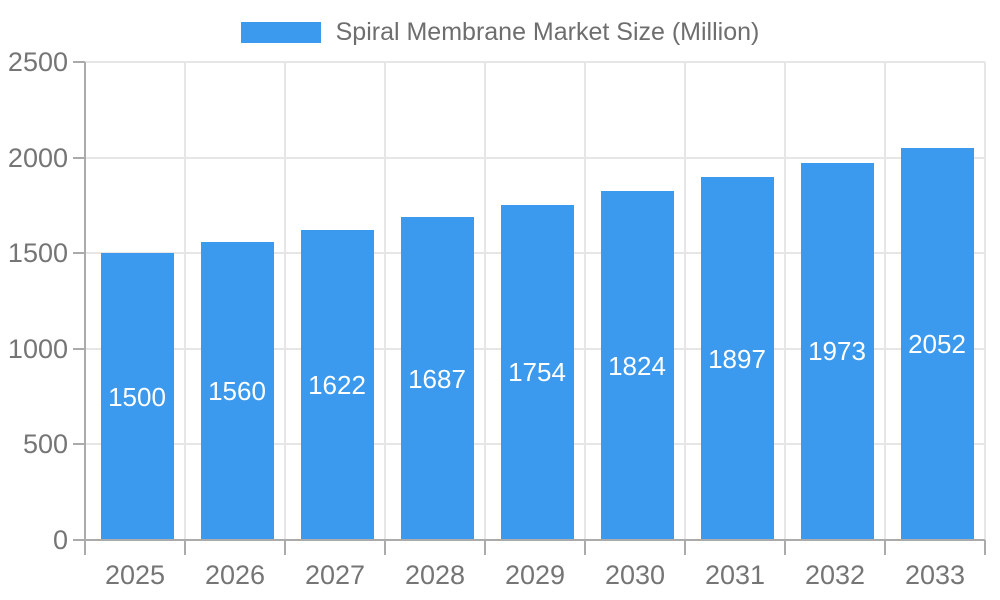 This screenshot has width=1000, height=600. Describe the element at coordinates (737, 358) in the screenshot. I see `bar-2031` at that location.